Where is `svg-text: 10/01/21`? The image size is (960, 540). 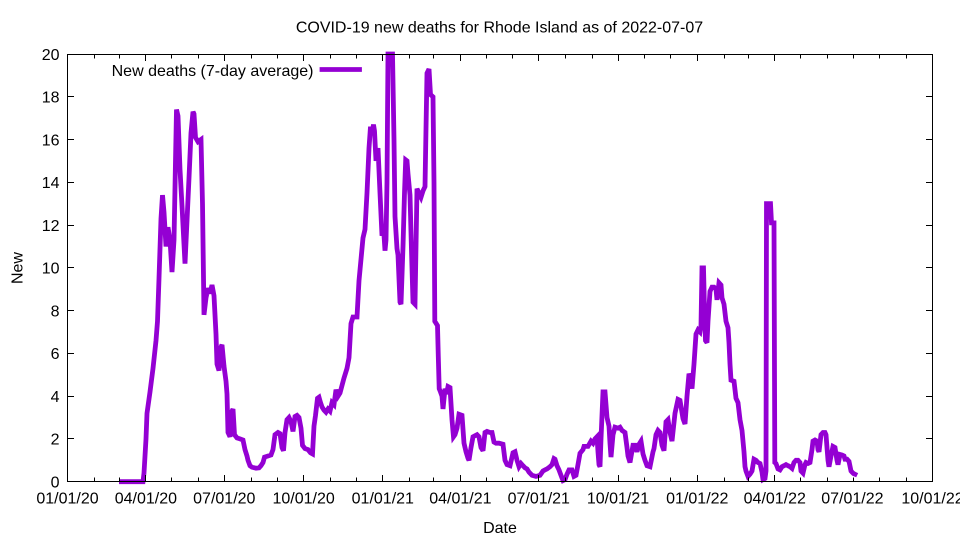 svg-text: 10/01/21 is located at coordinates (618, 499).